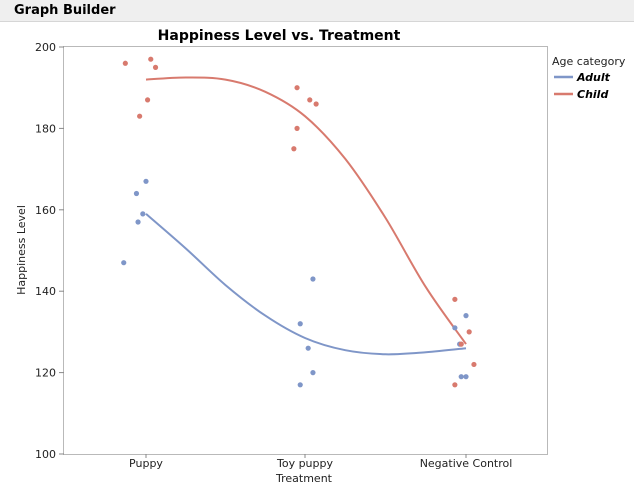 The image size is (634, 490). What do you see at coordinates (21, 250) in the screenshot?
I see `y-axis-label: Happiness Level` at bounding box center [21, 250].